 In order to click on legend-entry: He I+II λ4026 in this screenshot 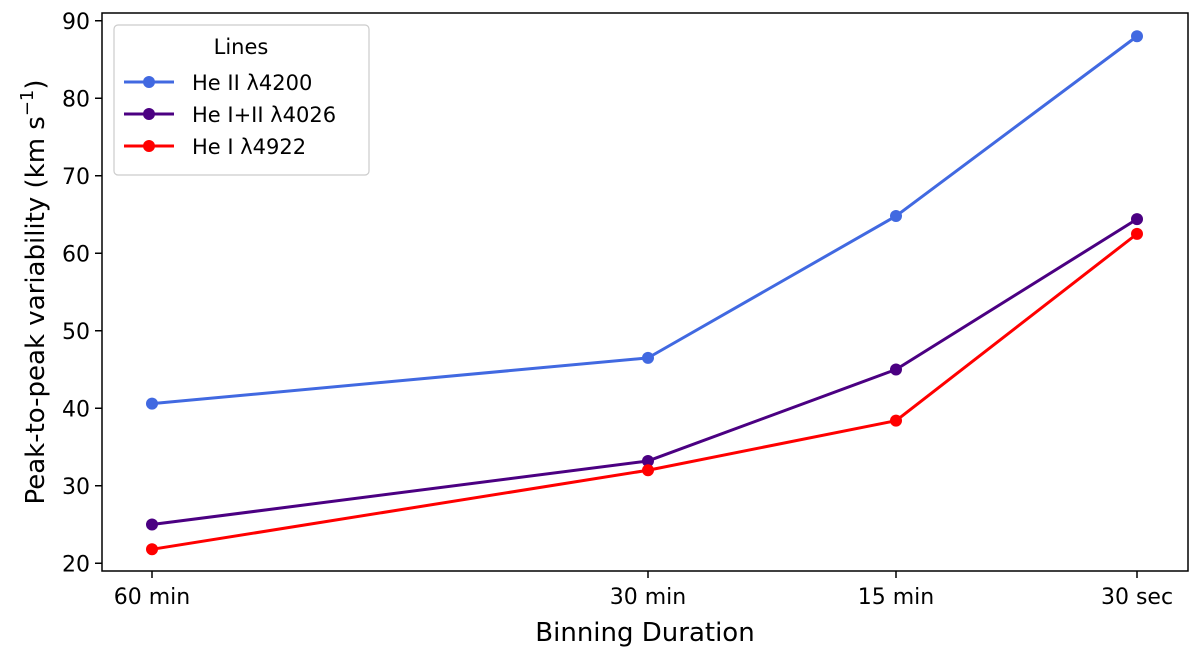, I will do `click(230, 115)`.